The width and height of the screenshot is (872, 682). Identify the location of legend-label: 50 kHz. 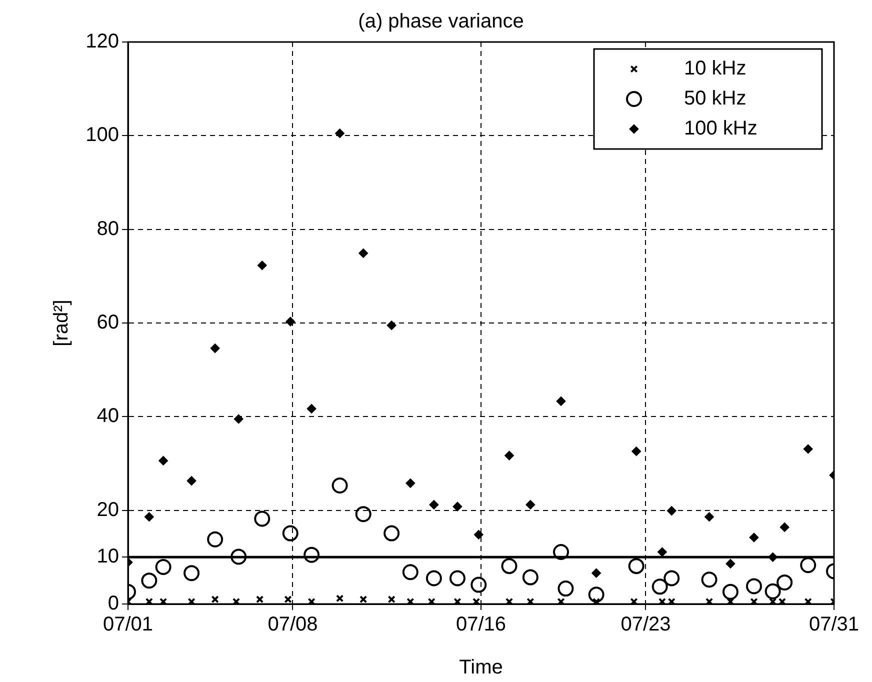
(715, 99).